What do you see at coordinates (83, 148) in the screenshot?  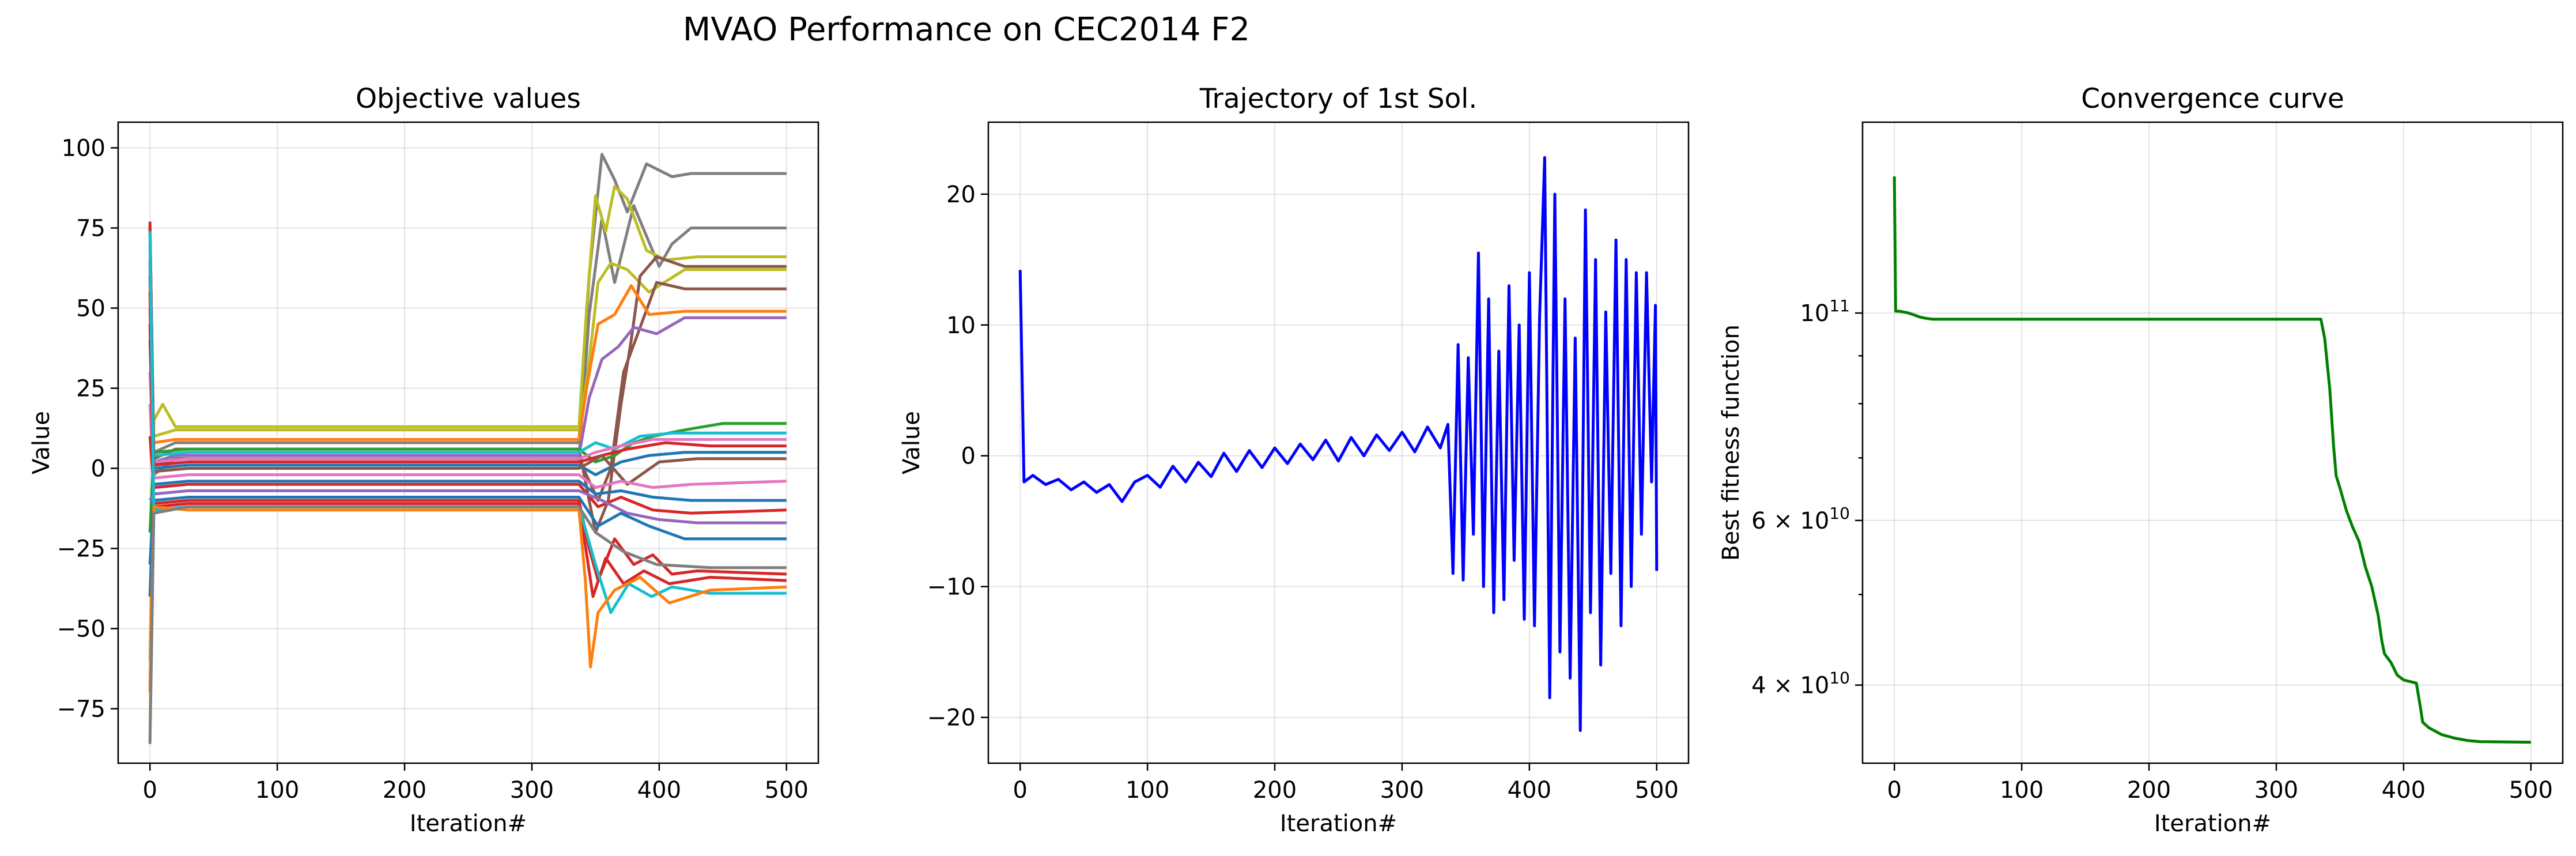 I see `y-tick-label: 100` at bounding box center [83, 148].